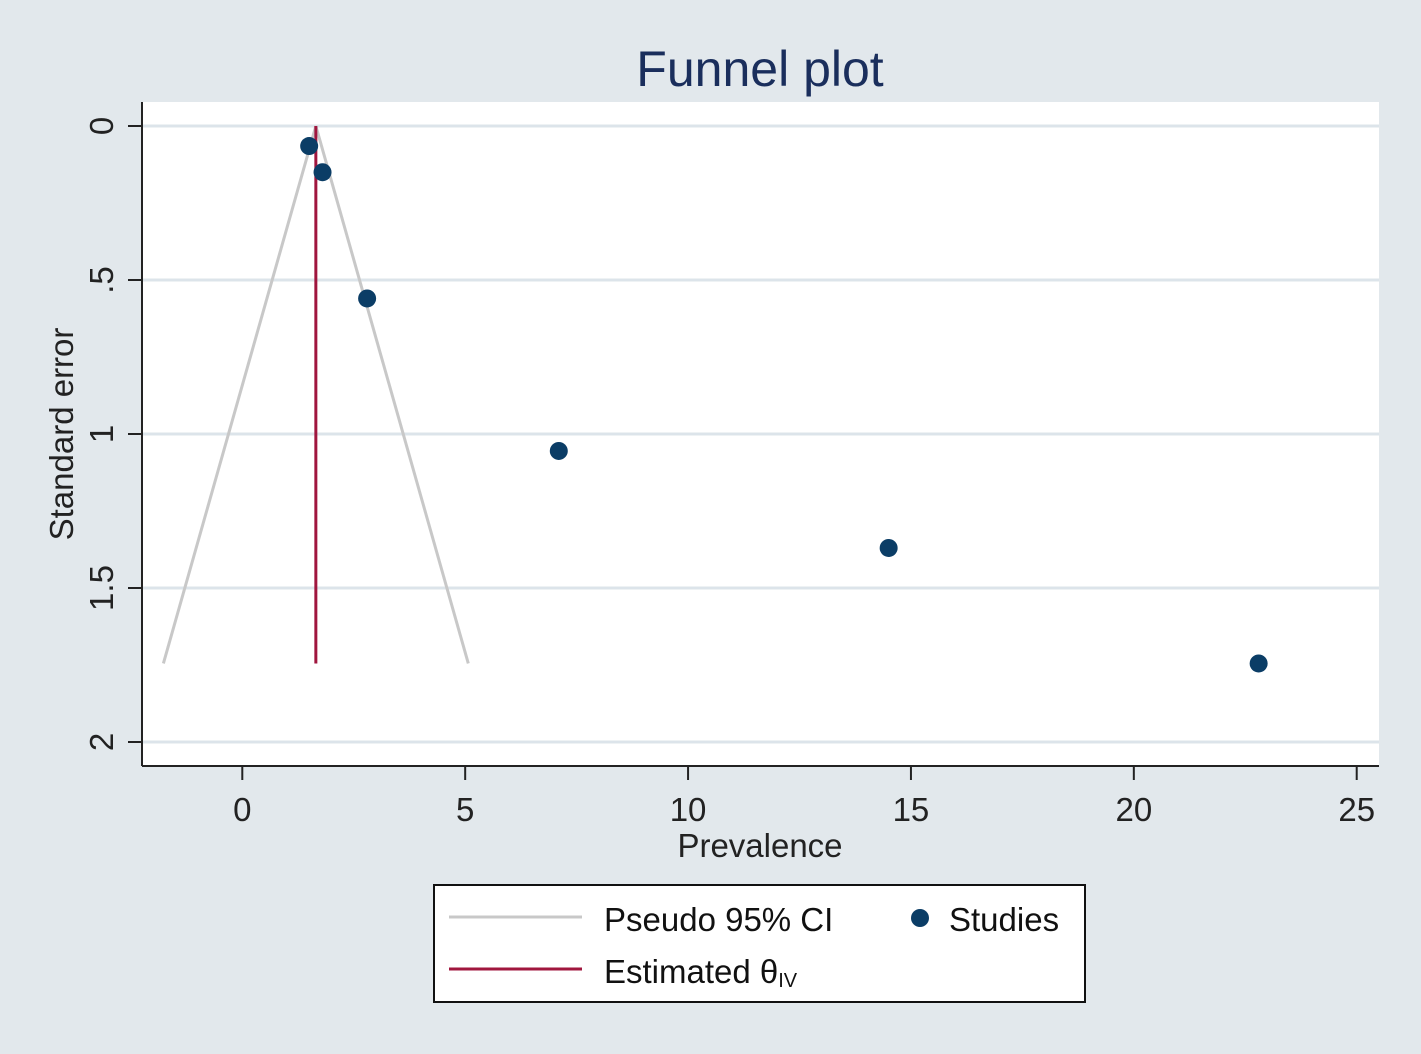 The width and height of the screenshot is (1421, 1054). What do you see at coordinates (759, 69) in the screenshot?
I see `chart-title: Funnel plot` at bounding box center [759, 69].